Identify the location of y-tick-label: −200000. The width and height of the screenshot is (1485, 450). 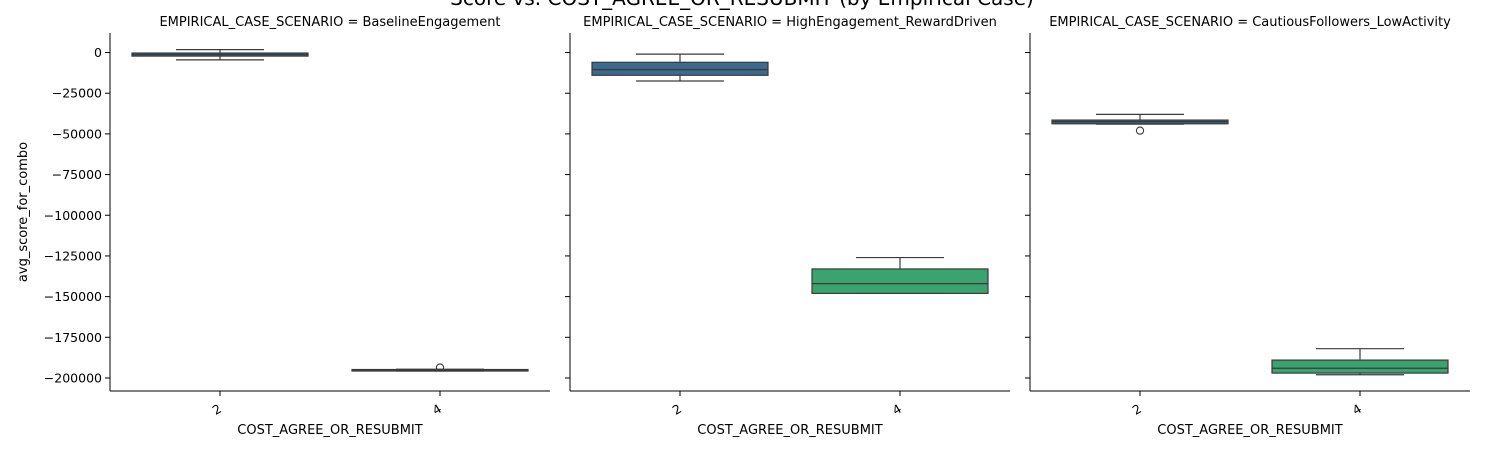
(73, 377).